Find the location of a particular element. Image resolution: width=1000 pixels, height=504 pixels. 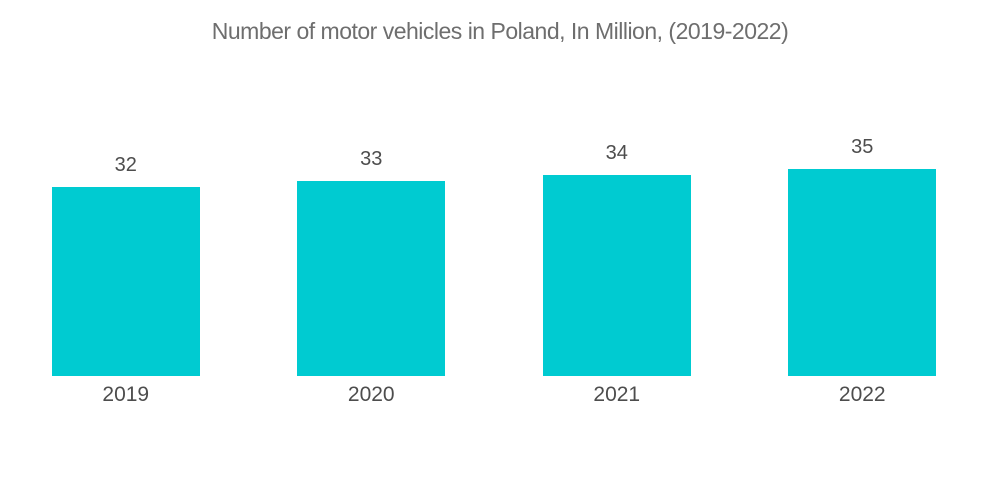

x-axis-label: 2022 is located at coordinates (862, 394).